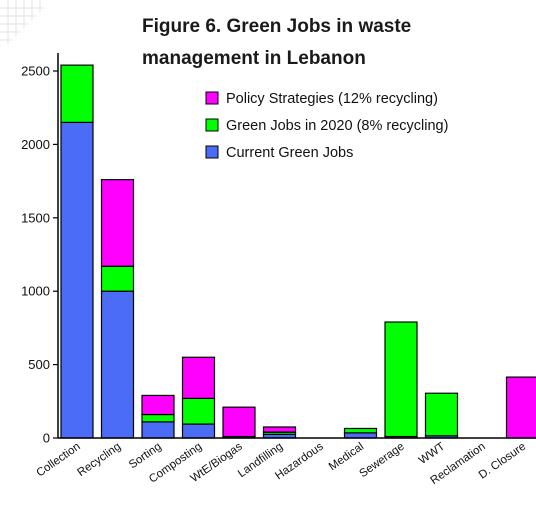  What do you see at coordinates (35, 71) in the screenshot?
I see `y-tick-label: 2500` at bounding box center [35, 71].